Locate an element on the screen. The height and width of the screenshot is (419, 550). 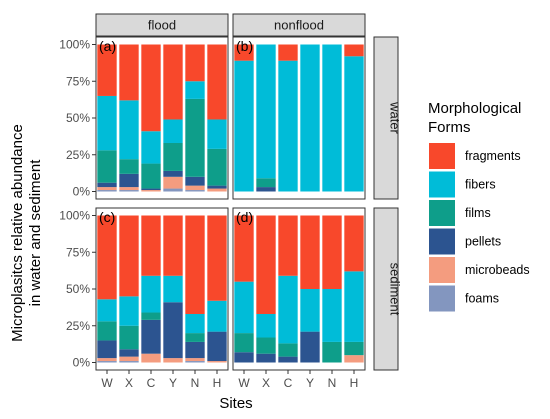
panel-nonflood-sediment: (d) is located at coordinates (299, 289).